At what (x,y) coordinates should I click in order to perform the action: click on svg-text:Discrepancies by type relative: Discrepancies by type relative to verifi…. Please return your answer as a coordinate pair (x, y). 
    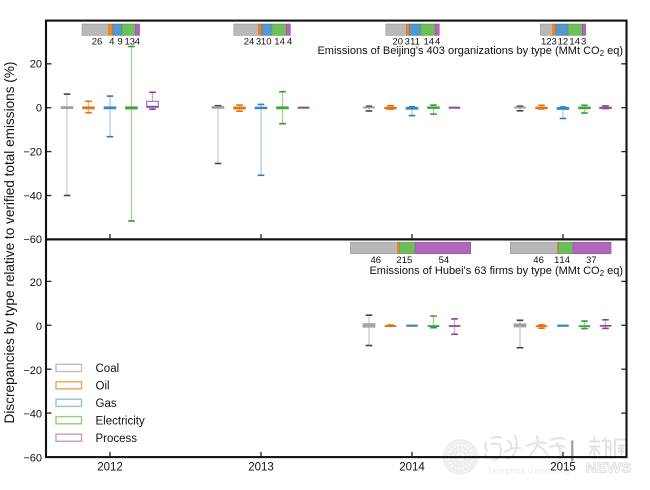
    Looking at the image, I should click on (9, 243).